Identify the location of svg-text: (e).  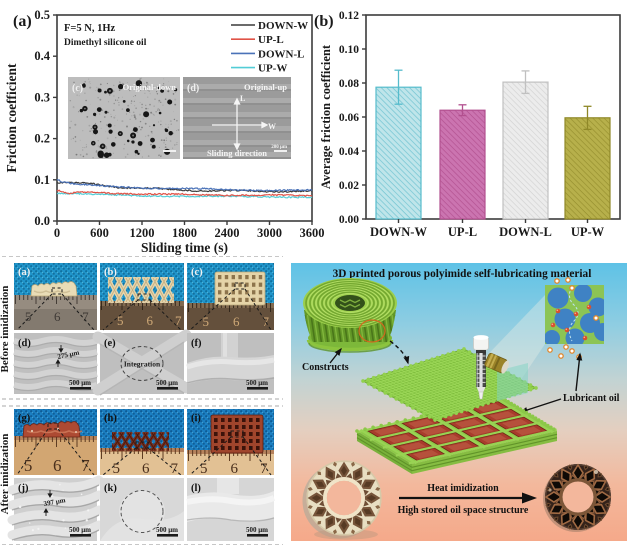
(110, 343).